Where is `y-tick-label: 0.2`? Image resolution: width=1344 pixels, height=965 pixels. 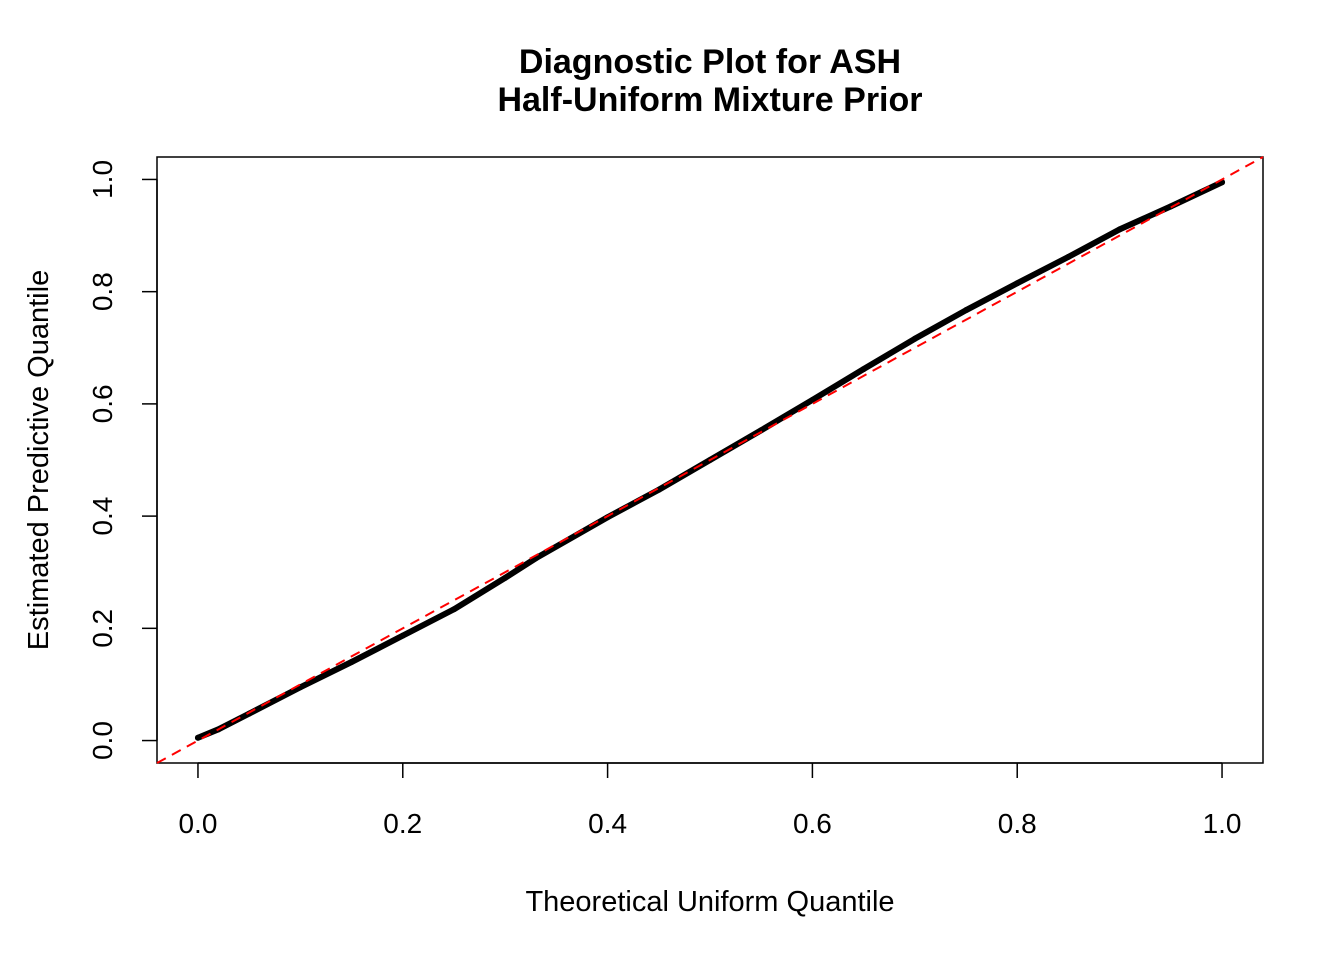
y-tick-label: 0.2 is located at coordinates (102, 628).